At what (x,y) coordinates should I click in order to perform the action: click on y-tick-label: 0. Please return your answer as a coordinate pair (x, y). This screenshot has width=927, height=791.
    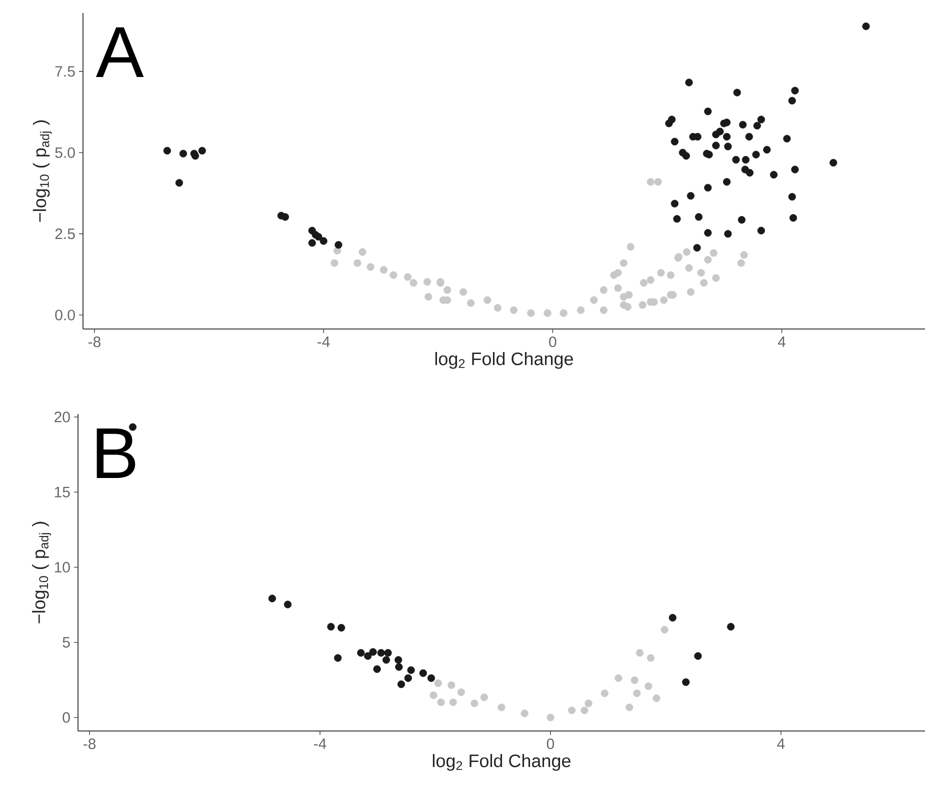
    Looking at the image, I should click on (66, 717).